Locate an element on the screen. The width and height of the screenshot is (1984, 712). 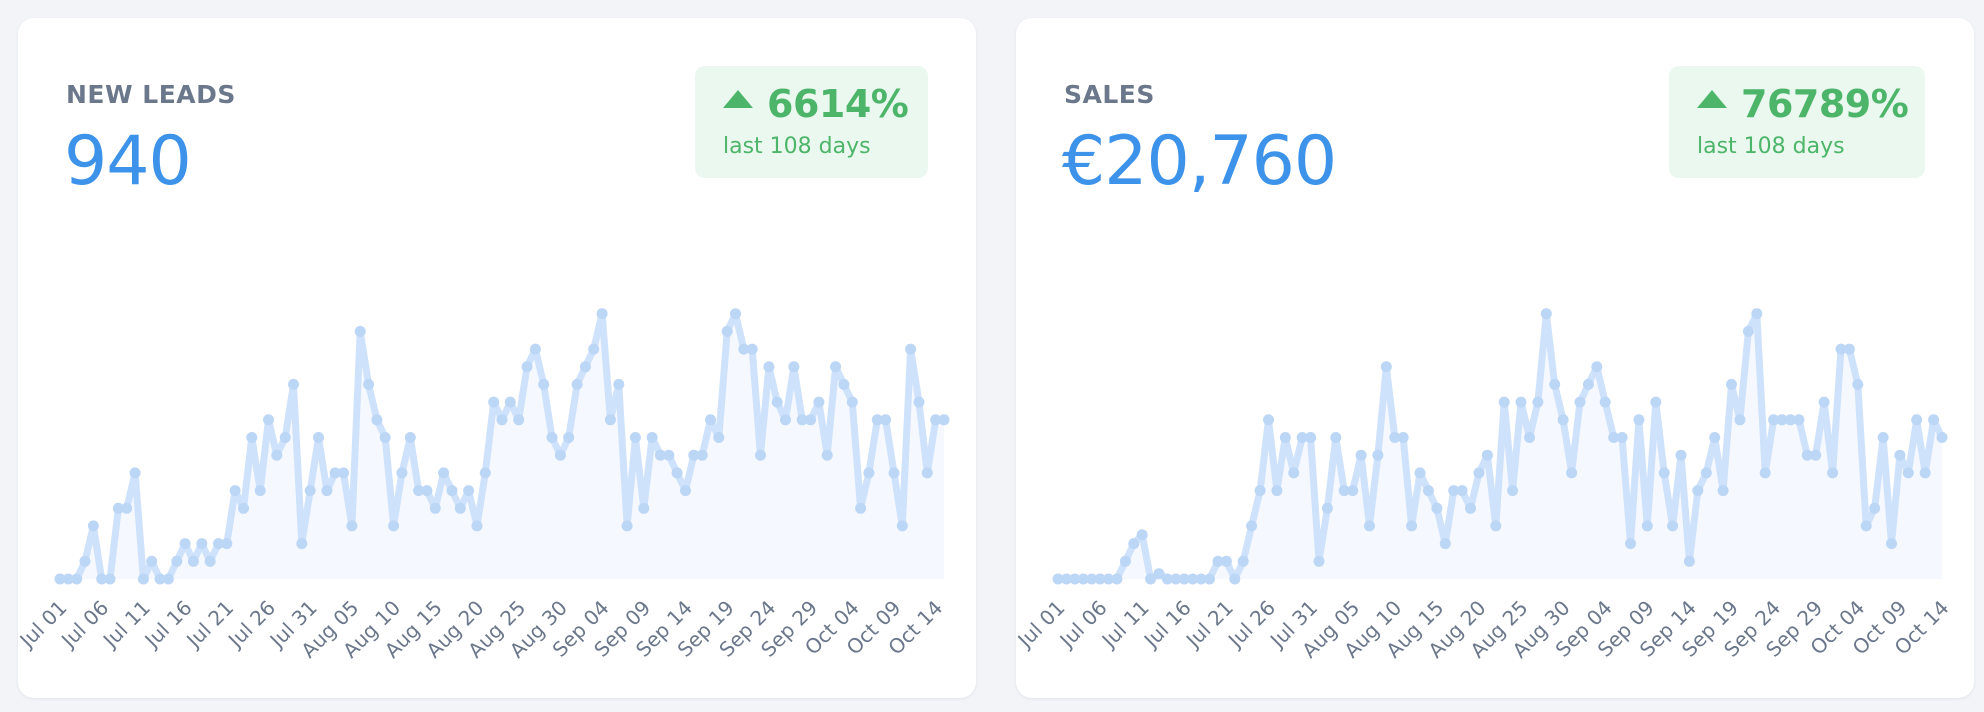
card-value: 940 is located at coordinates (128, 161).